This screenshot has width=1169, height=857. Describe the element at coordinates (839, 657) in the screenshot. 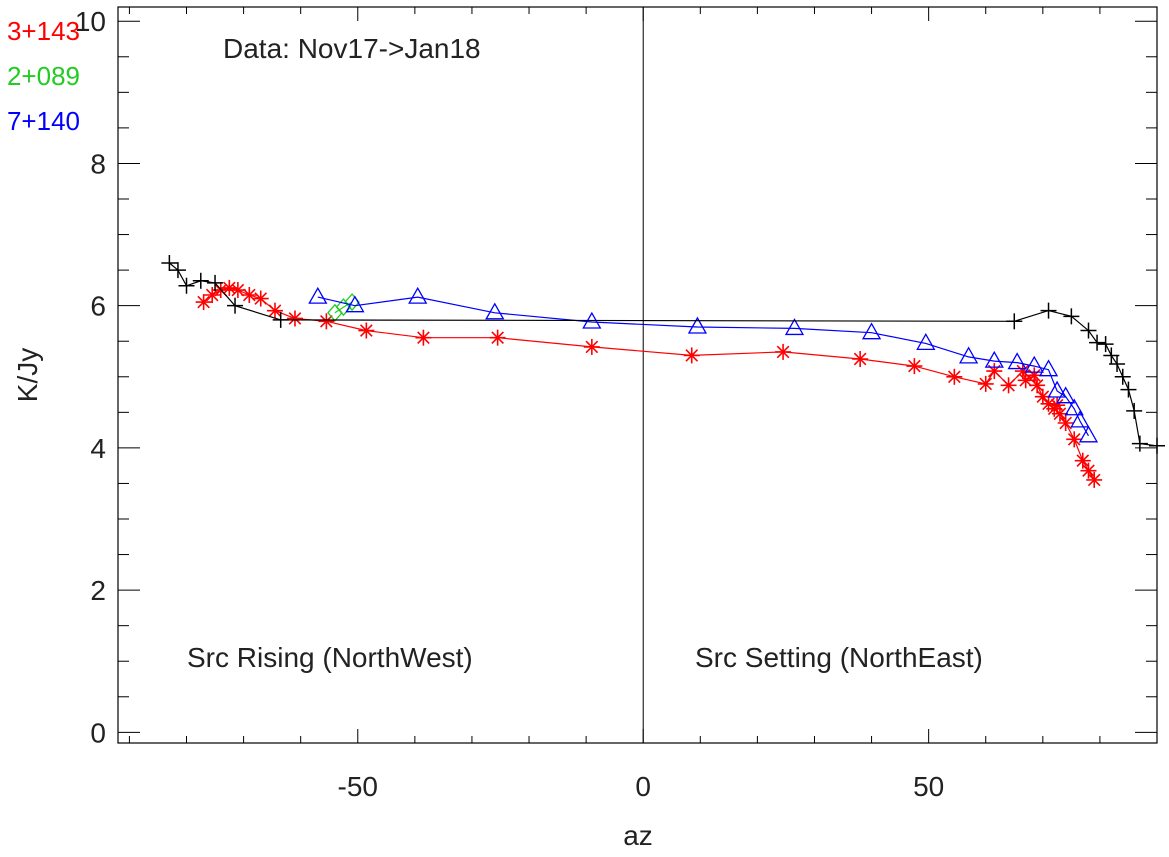

I see `setting-annotation: Src Setting (NorthEast)` at that location.